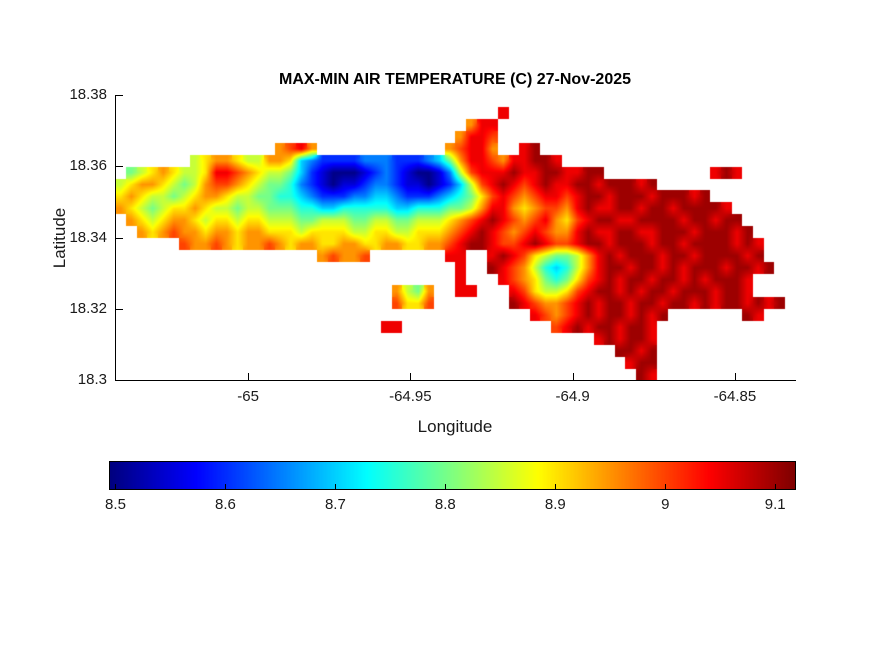  I want to click on colorbar-tick-label: 8.9, so click(555, 504).